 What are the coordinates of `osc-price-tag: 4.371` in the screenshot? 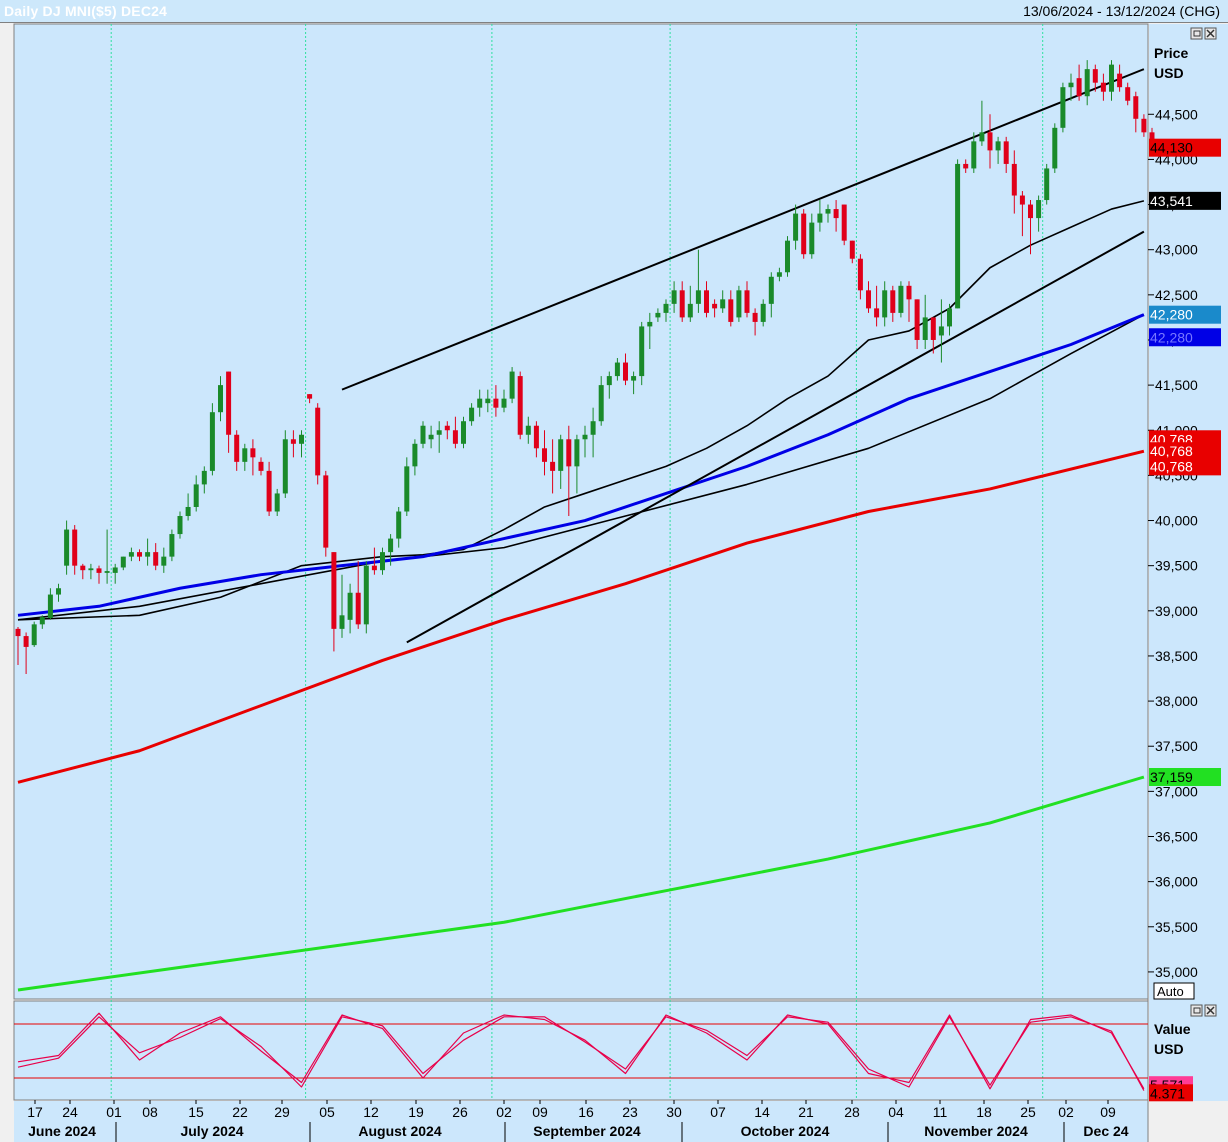 It's located at (1171, 1093).